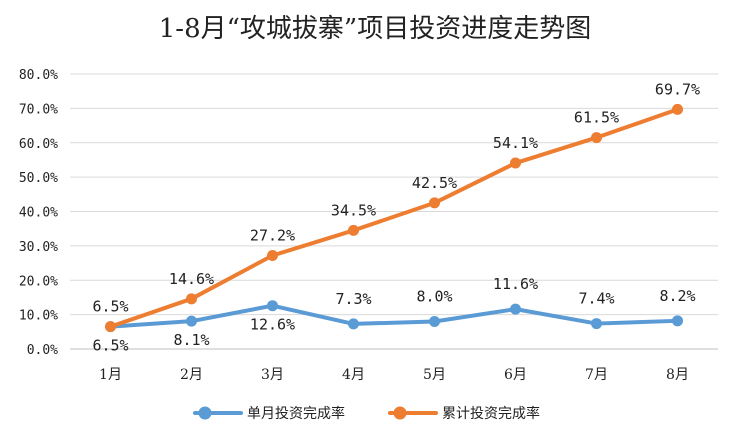 The image size is (737, 432). I want to click on y-tick-label: 20.0%, so click(38, 281).